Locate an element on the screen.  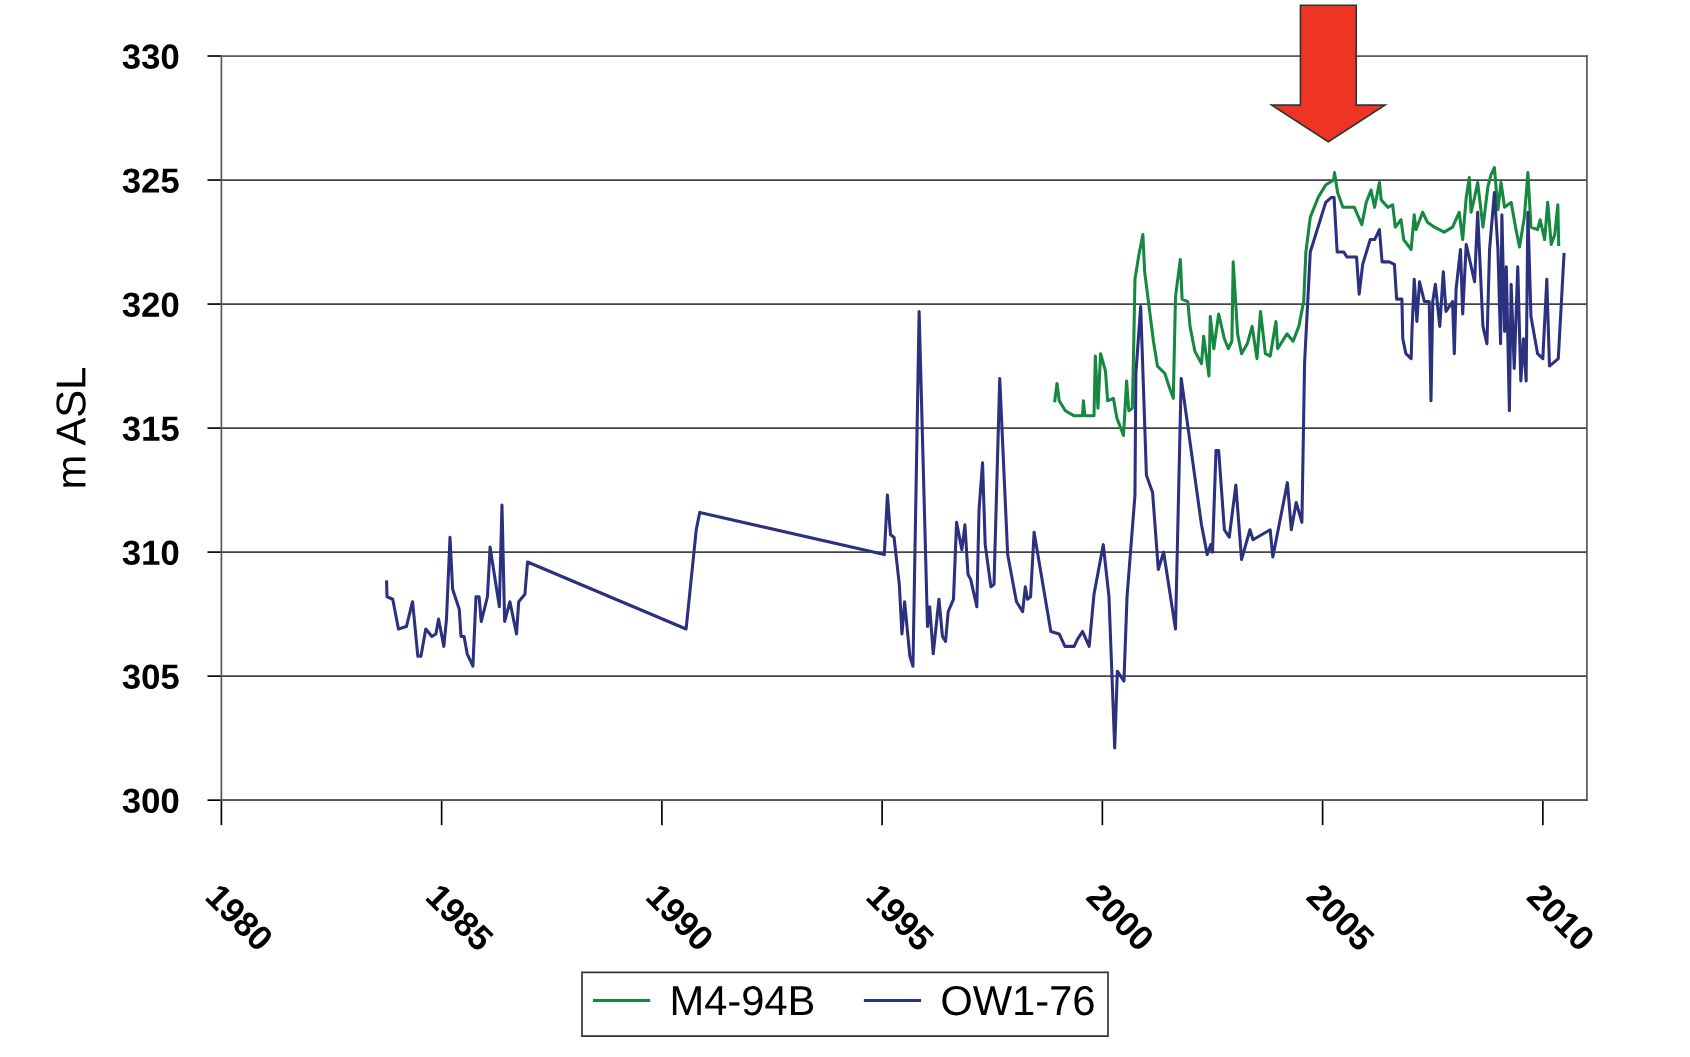
y-tick-label: 300 is located at coordinates (150, 801).